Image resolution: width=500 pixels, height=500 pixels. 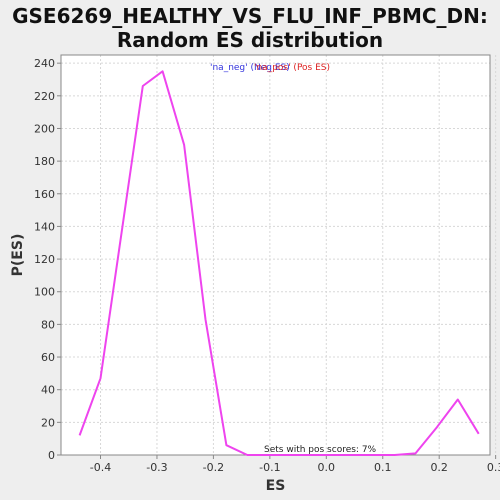 I want to click on y-tick-label: 60, so click(x=48, y=357).